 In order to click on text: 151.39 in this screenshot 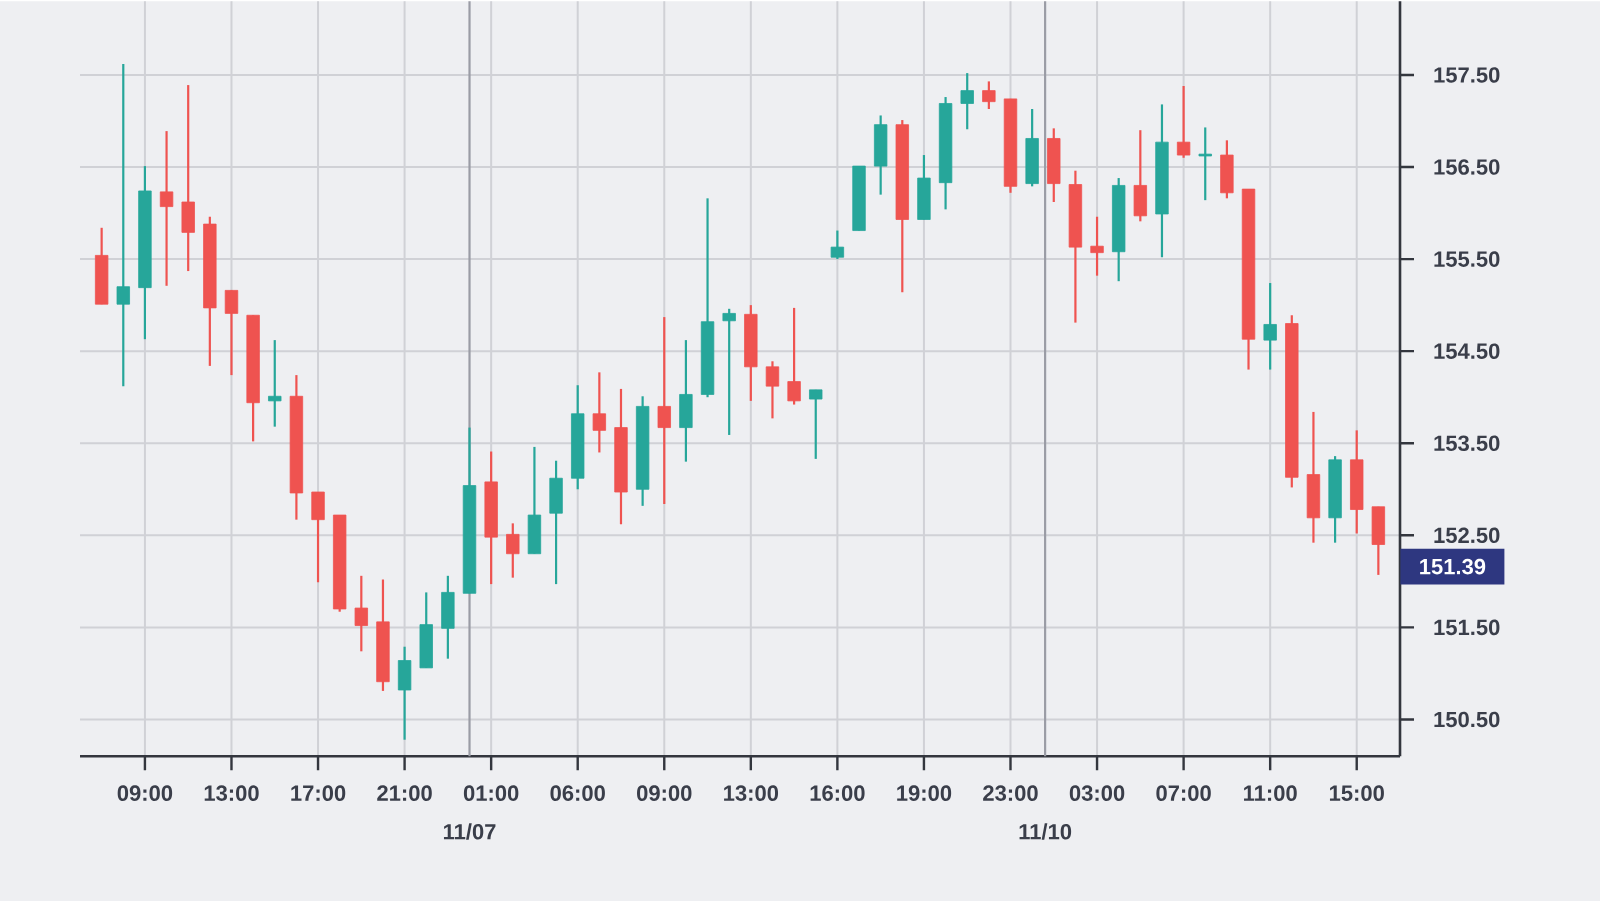, I will do `click(1453, 566)`.